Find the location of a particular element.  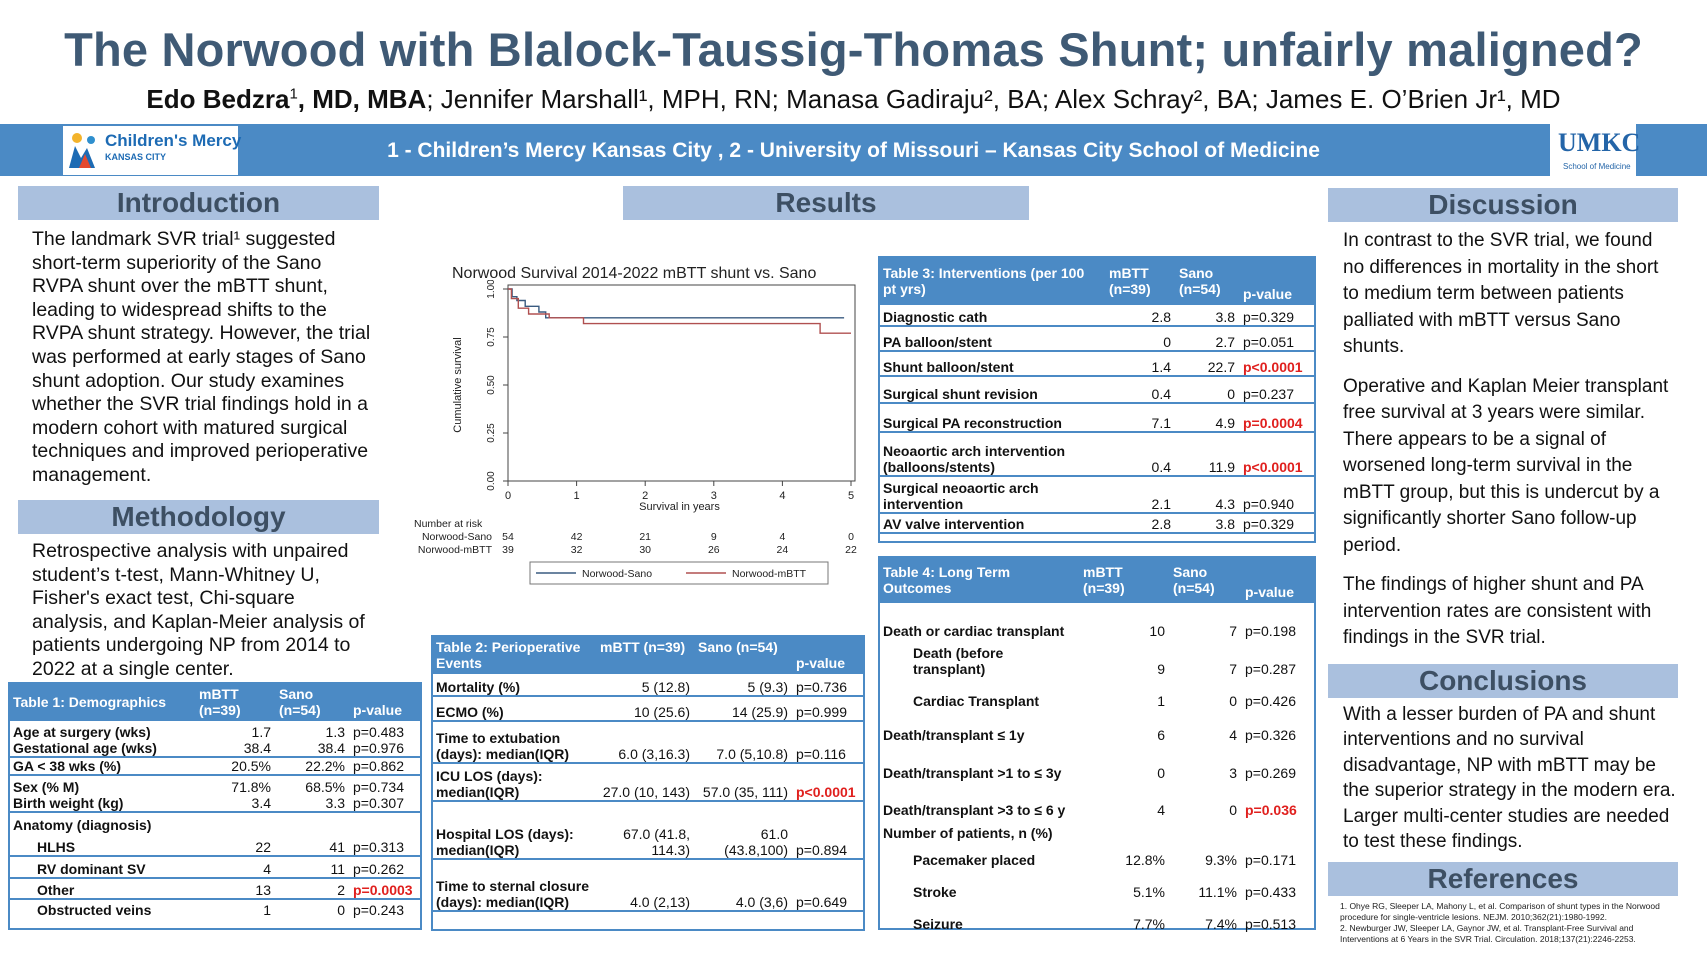

x-tick-label: 1 is located at coordinates (577, 496).